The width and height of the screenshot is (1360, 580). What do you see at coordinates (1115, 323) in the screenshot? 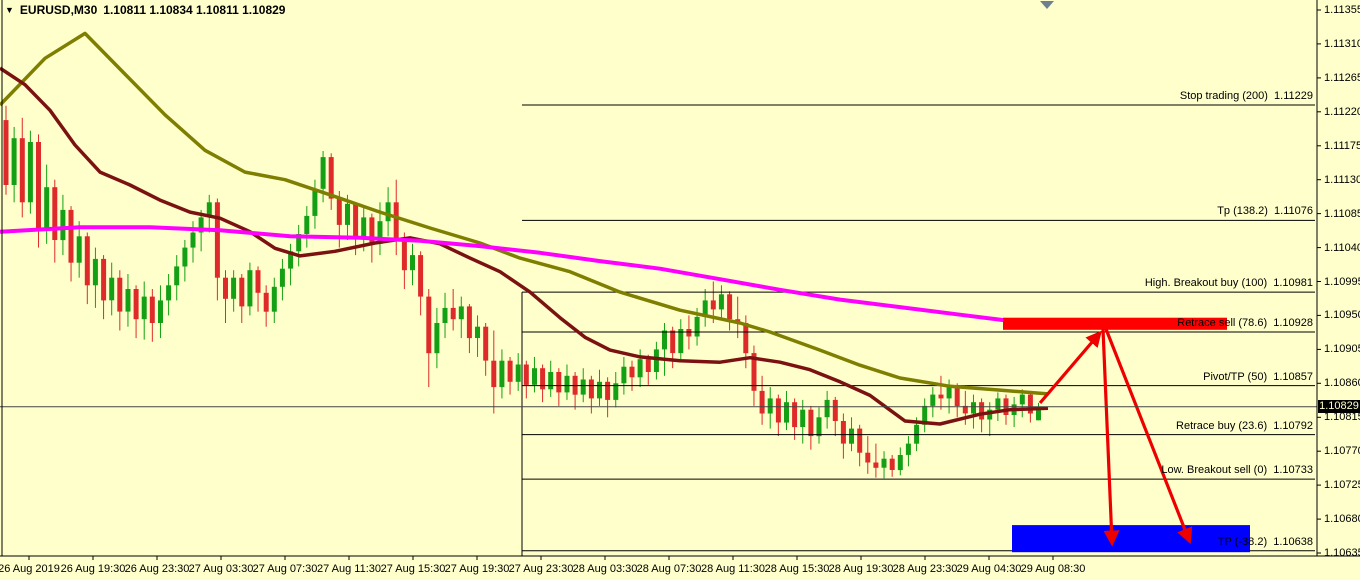
I see `sell-zone-box` at bounding box center [1115, 323].